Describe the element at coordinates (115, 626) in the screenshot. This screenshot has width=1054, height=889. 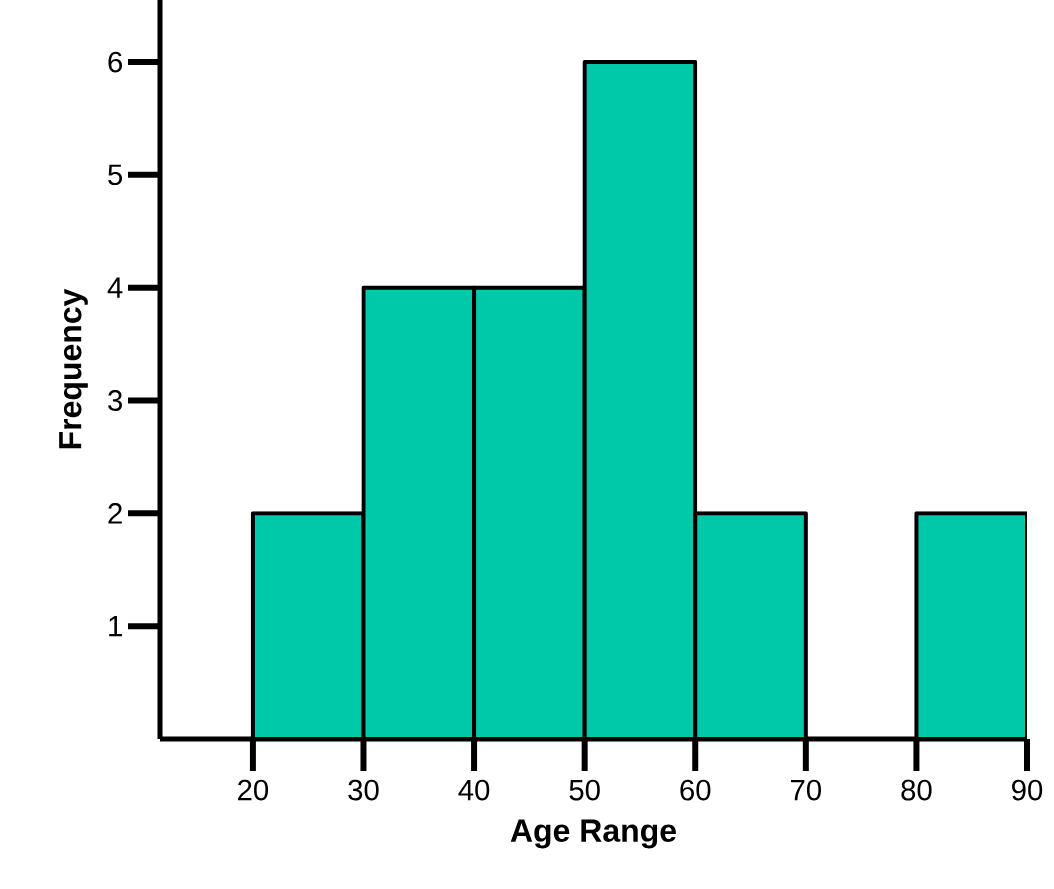
I see `y-tick-label: 1` at that location.